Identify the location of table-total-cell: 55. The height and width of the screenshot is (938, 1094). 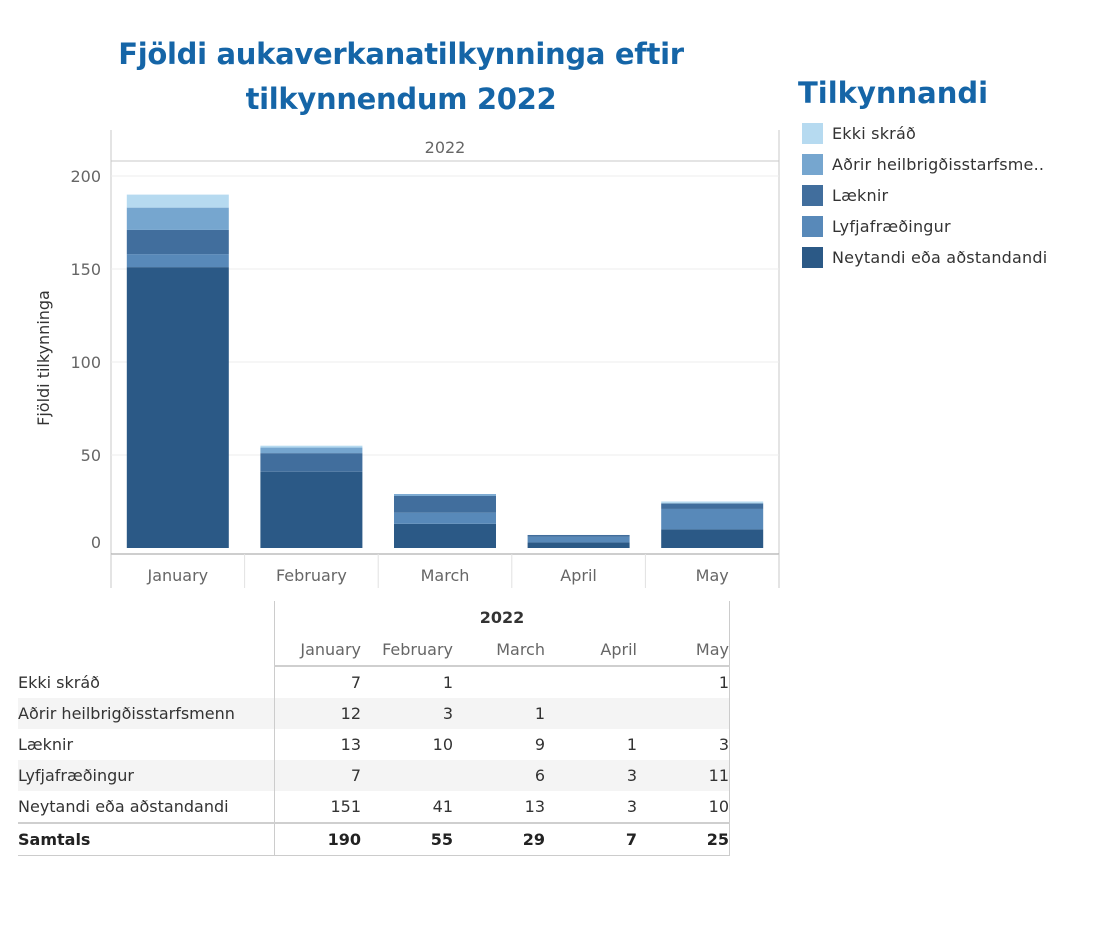
(407, 839).